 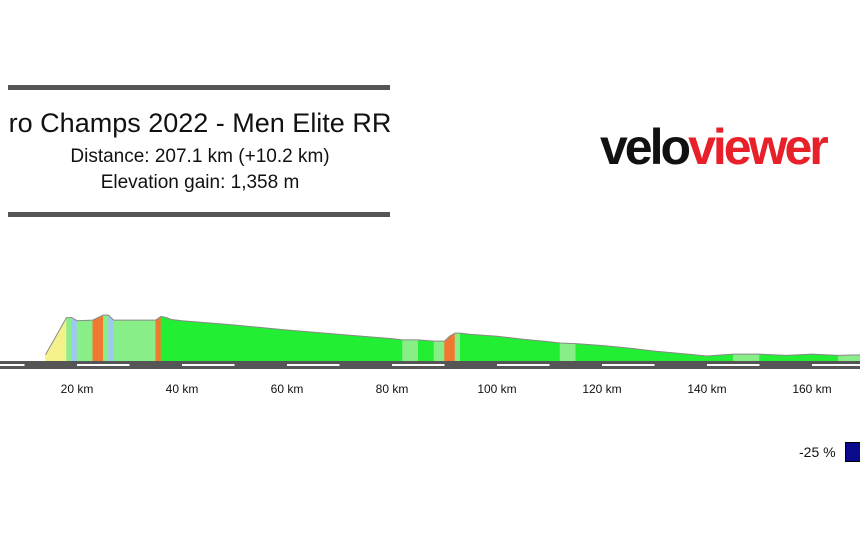 I want to click on distance-tick-label: 80 km, so click(x=392, y=389).